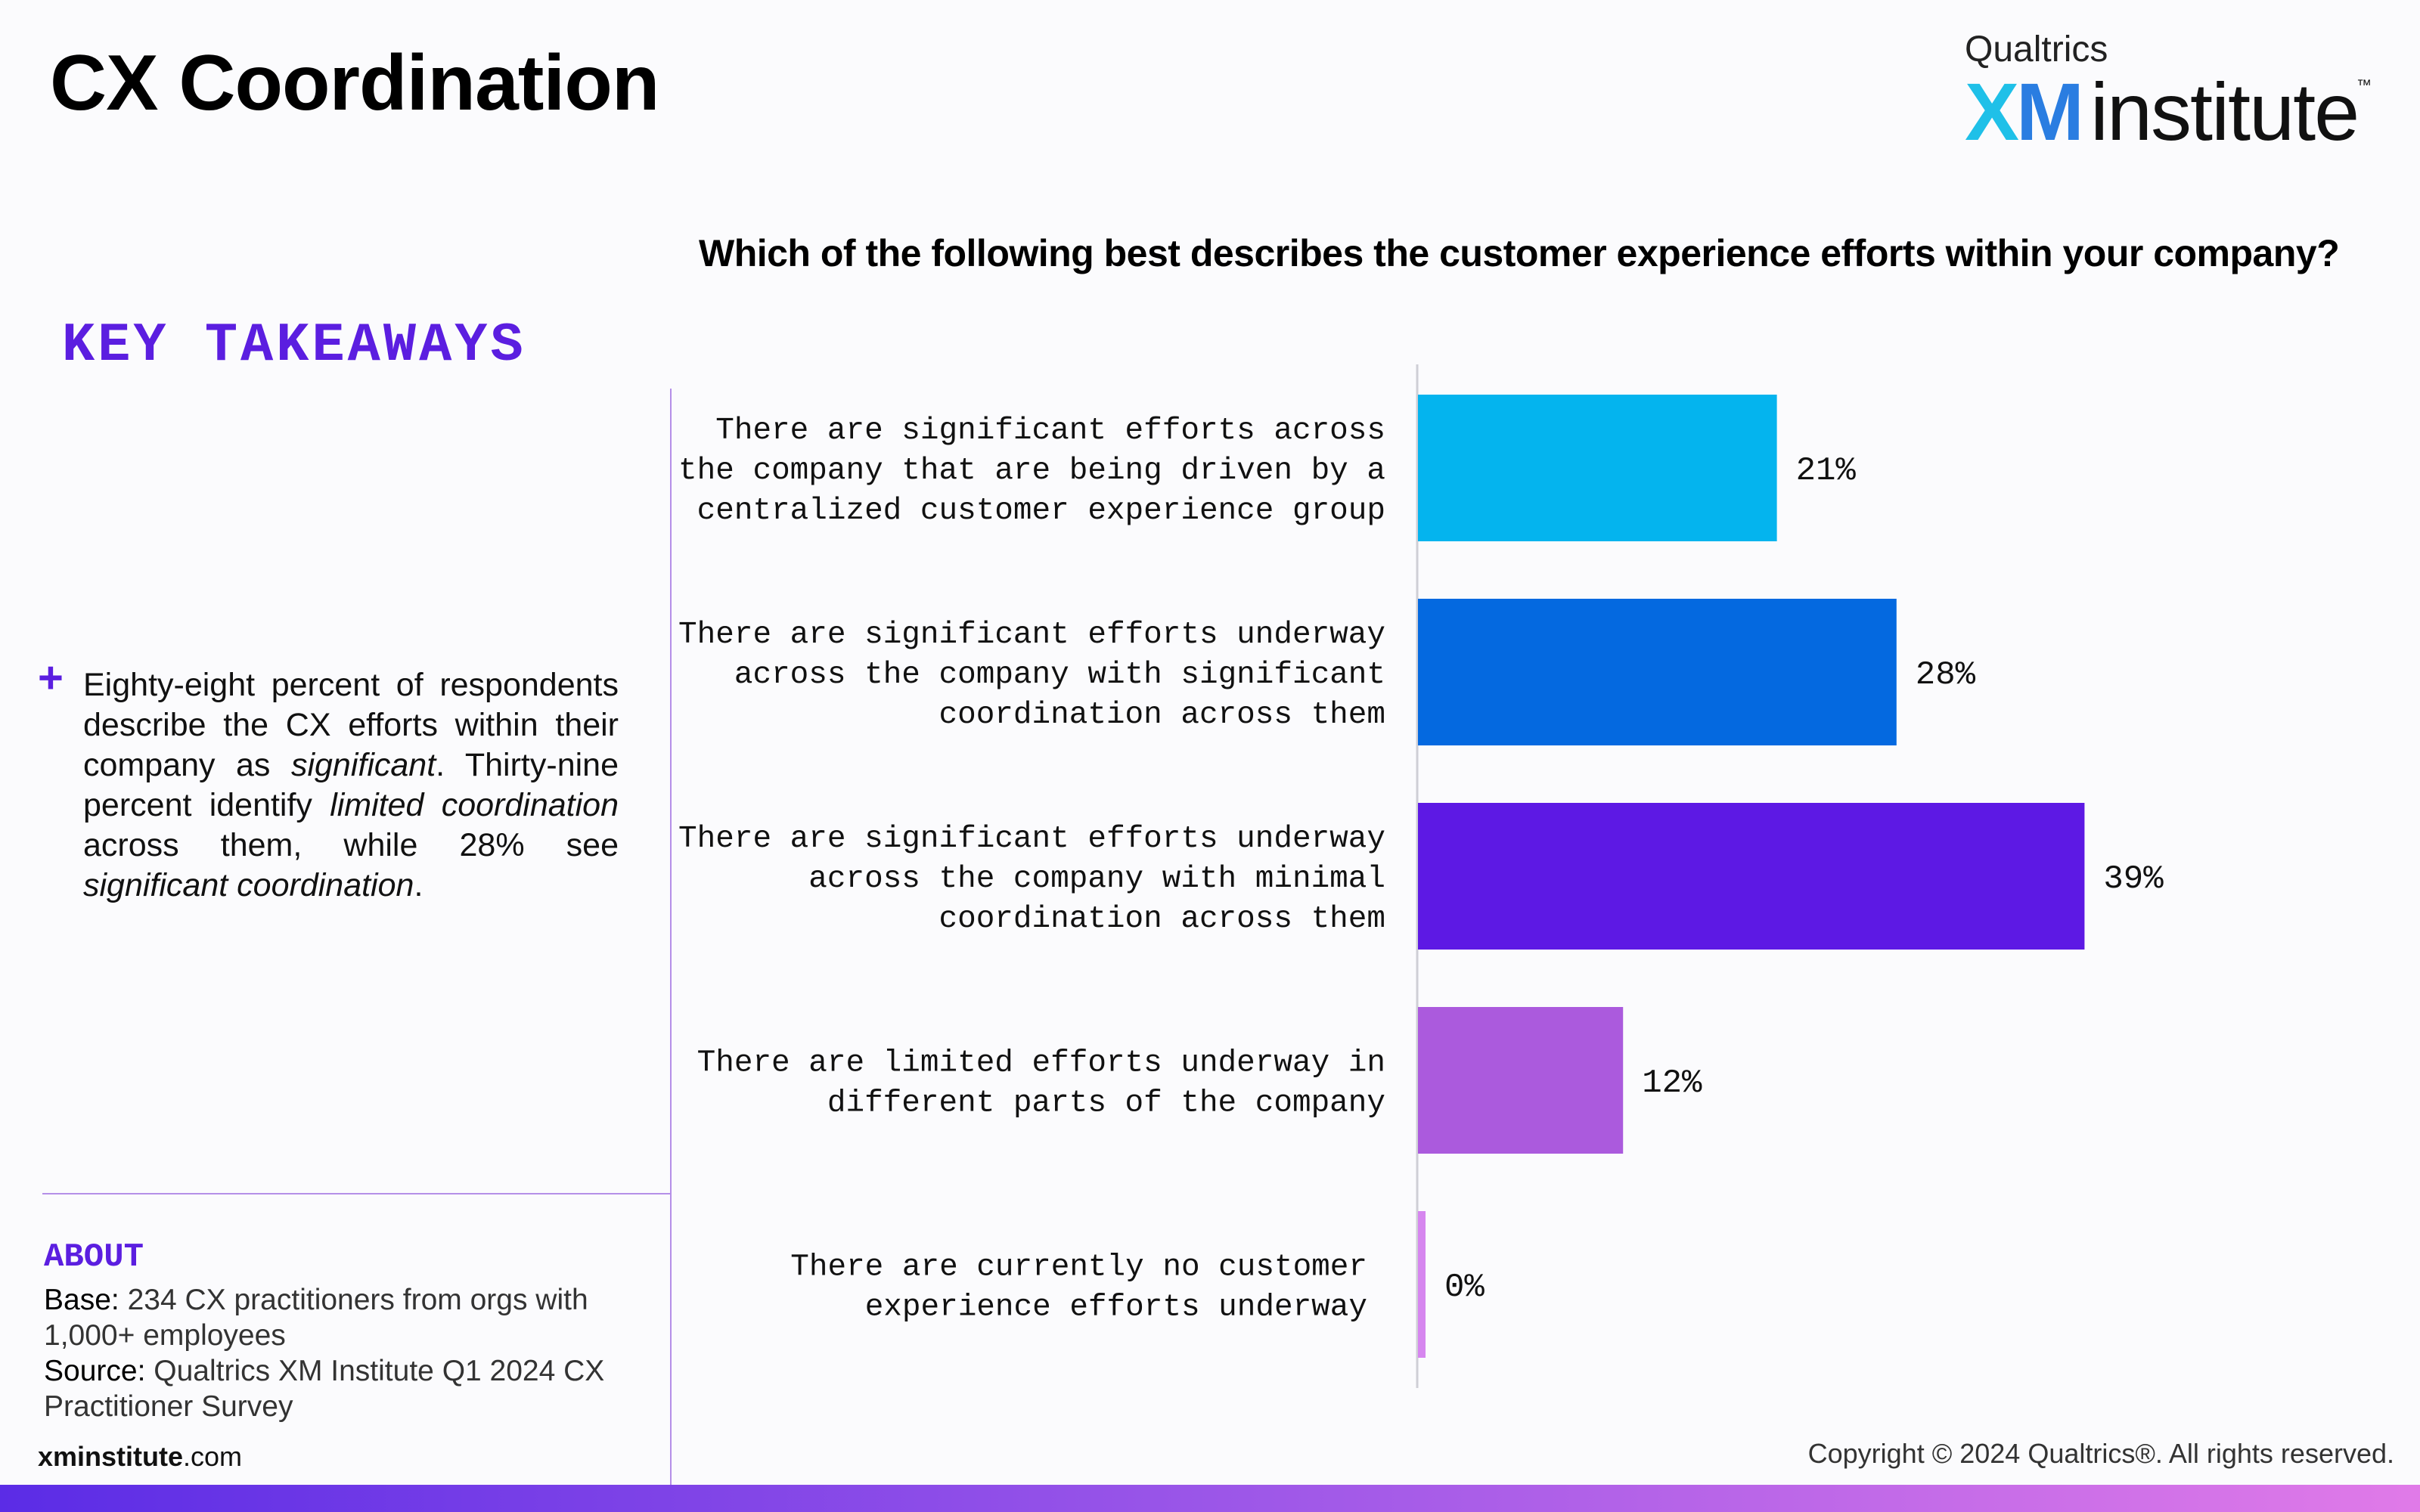 This screenshot has height=1512, width=2420. I want to click on logo-word-text: institute, so click(2225, 111).